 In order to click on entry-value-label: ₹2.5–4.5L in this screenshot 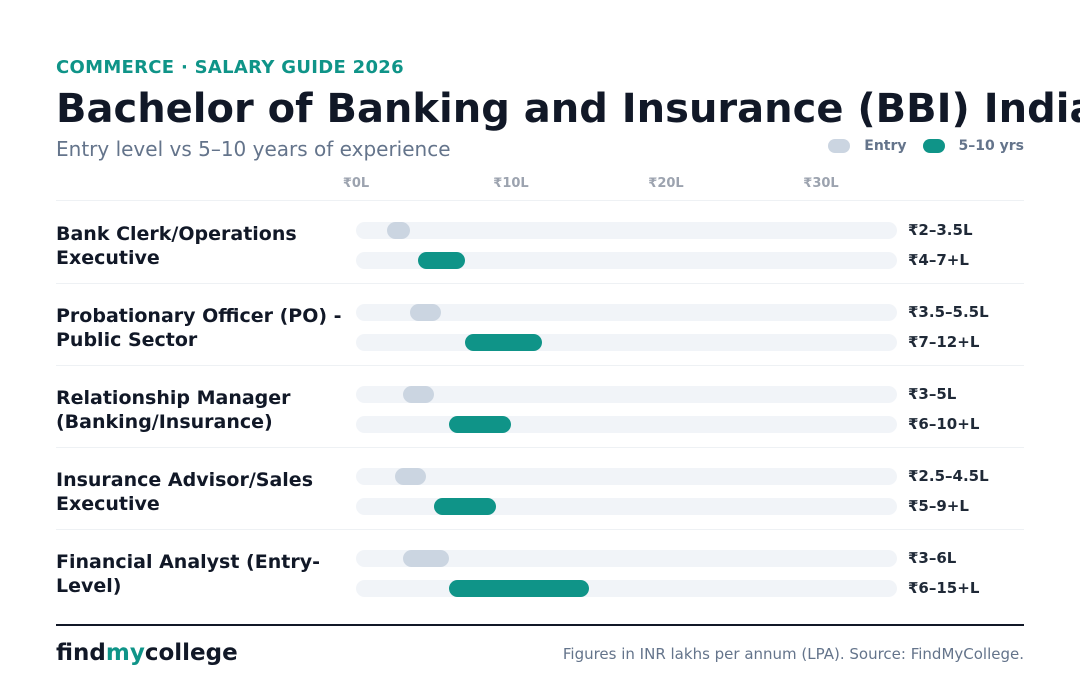, I will do `click(948, 476)`.